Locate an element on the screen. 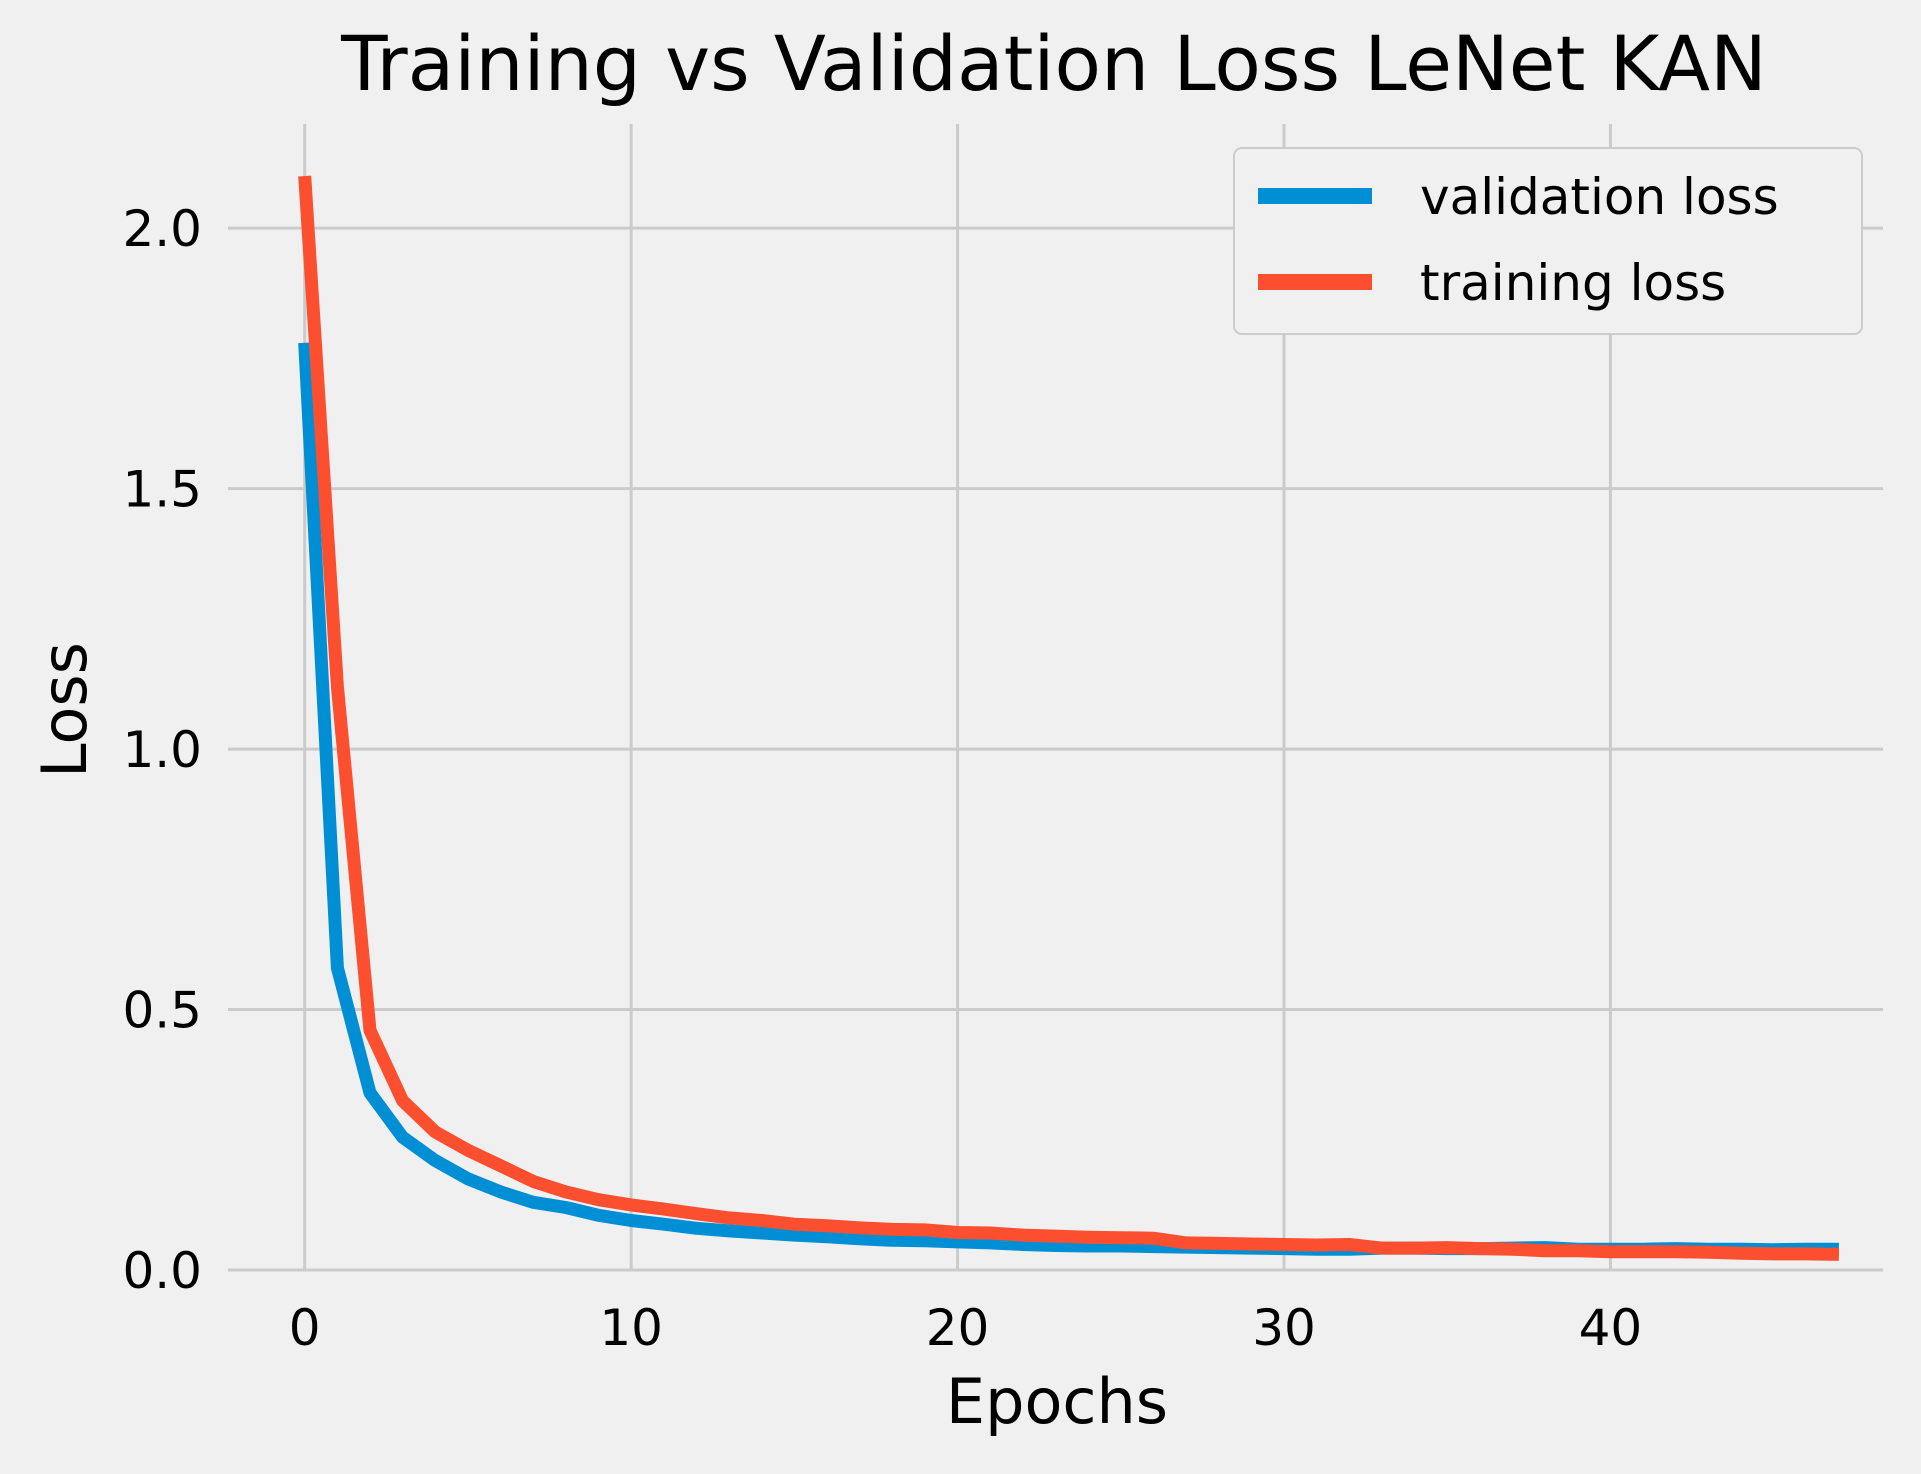  y-tick-label: 1.5 is located at coordinates (162, 490).